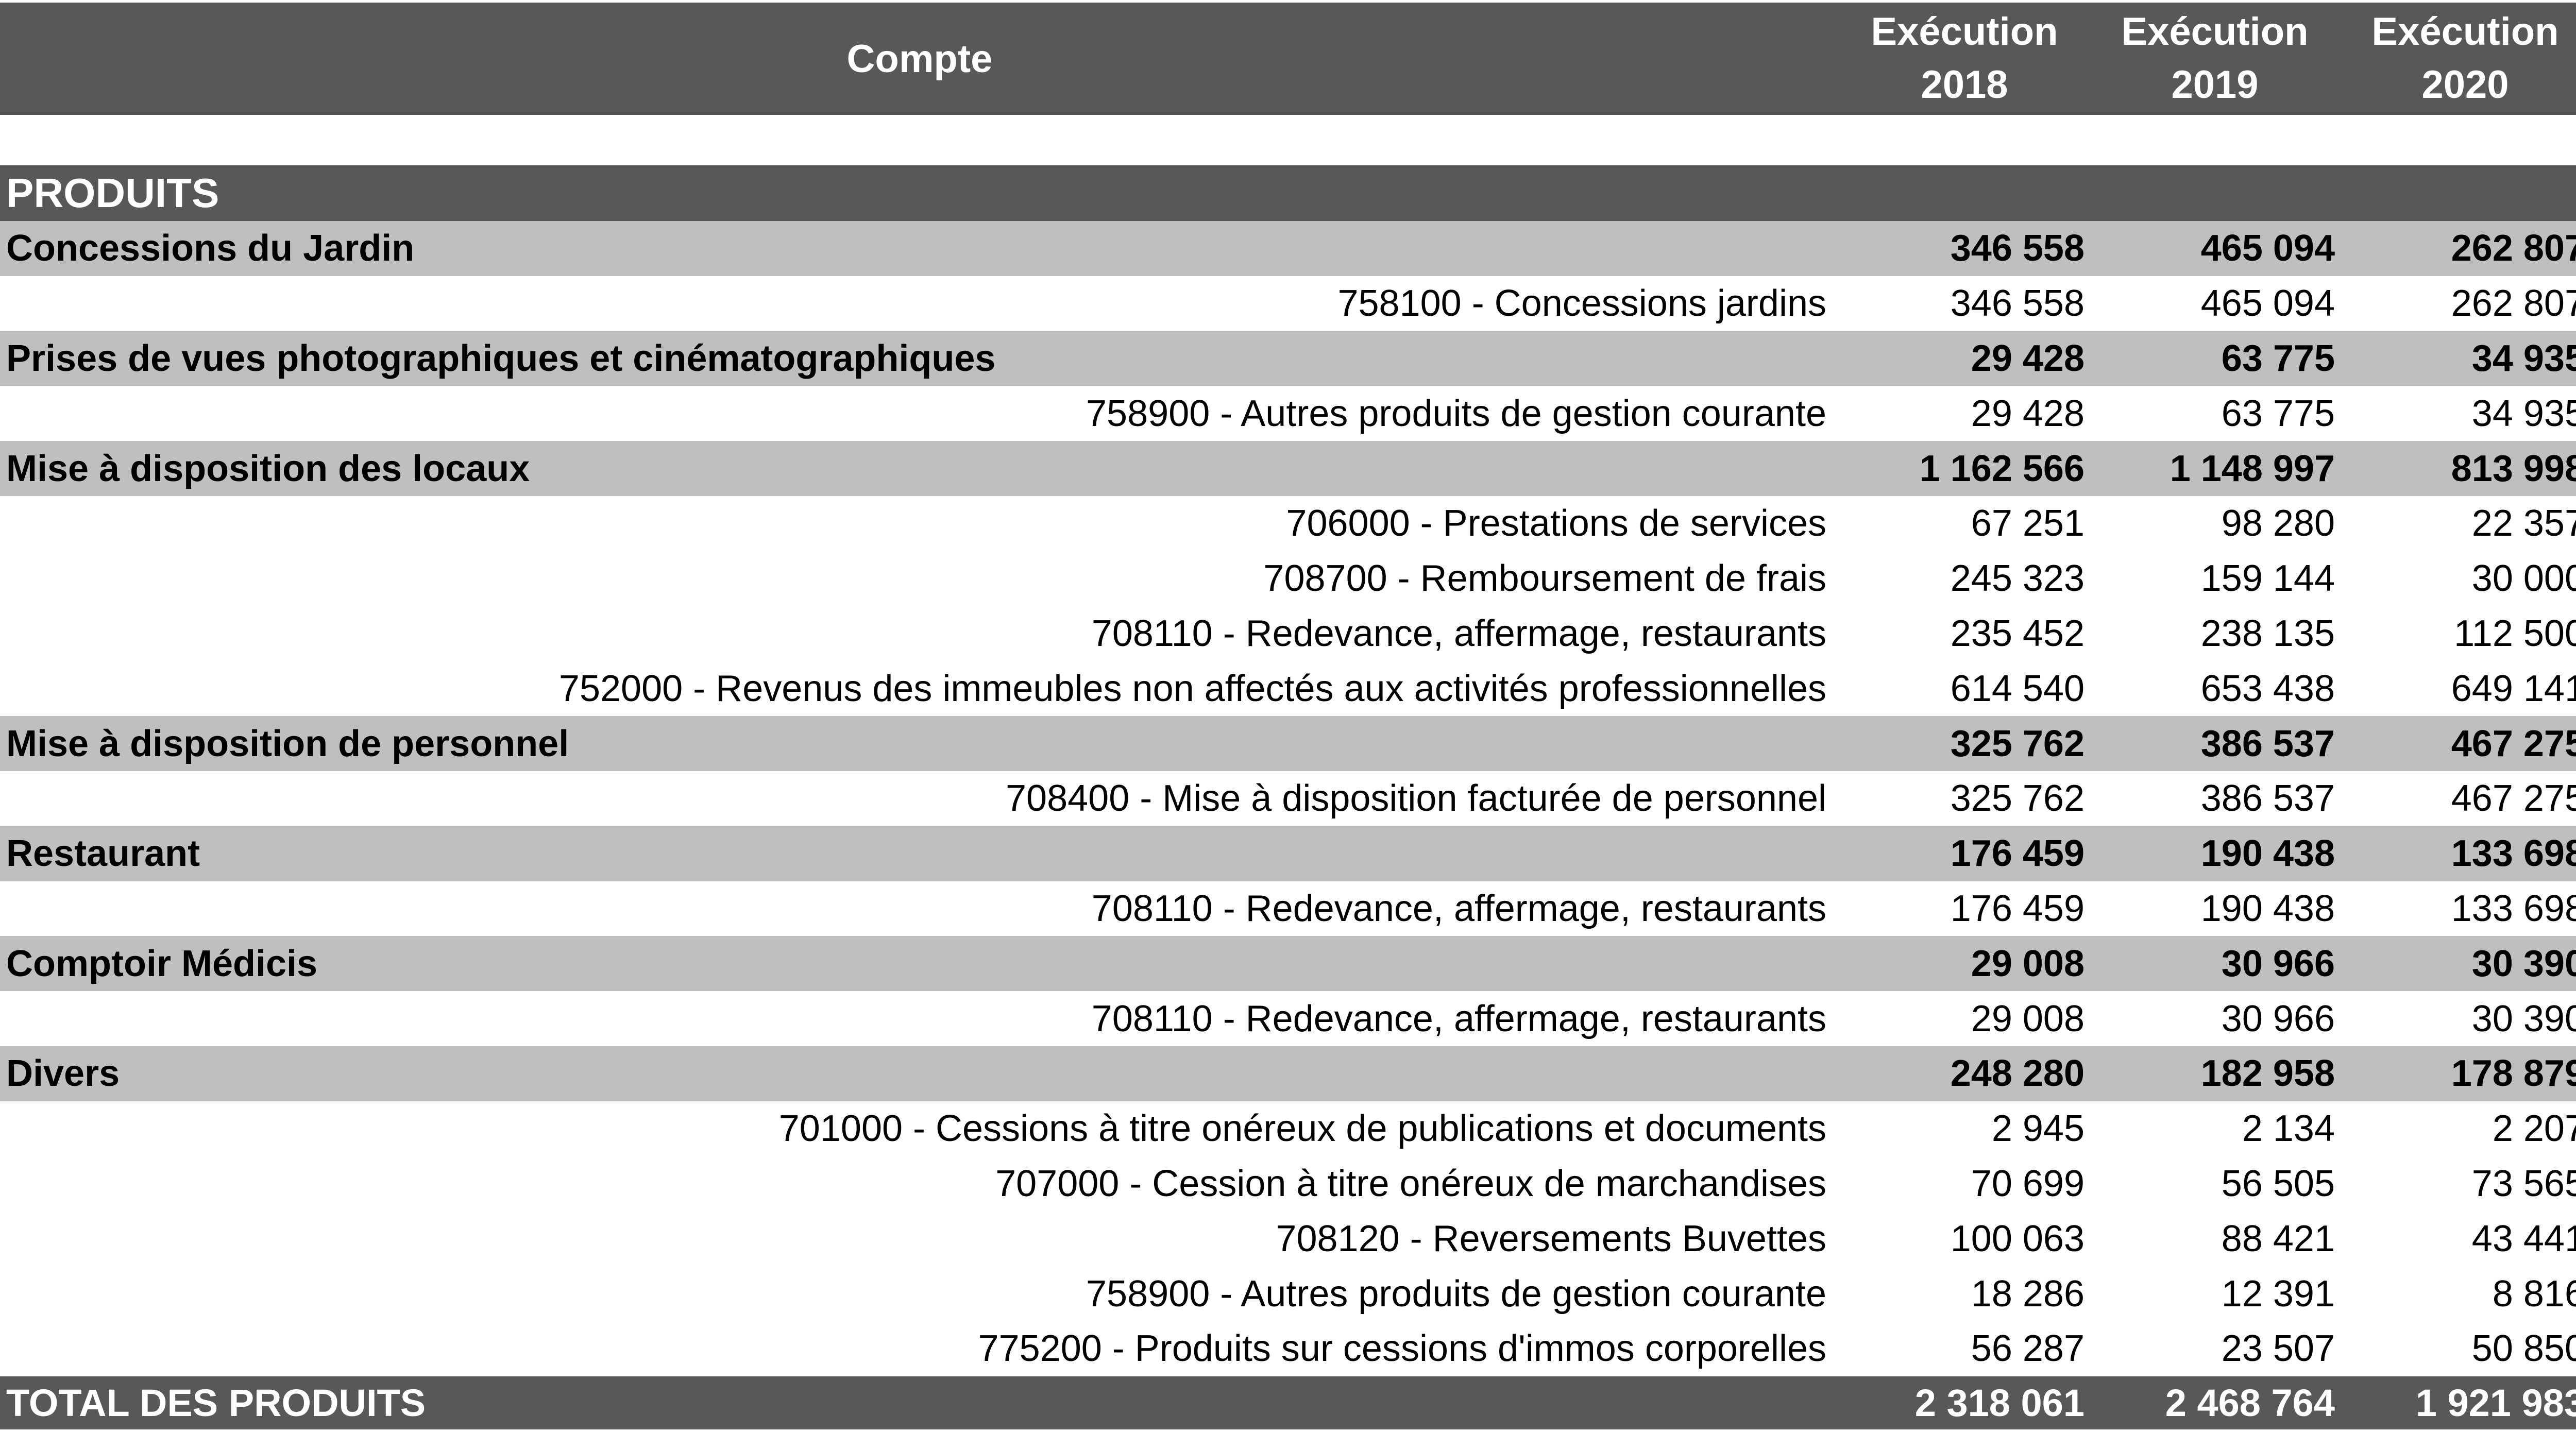 This screenshot has width=2576, height=1432. I want to click on value-cell: 159 144, so click(2267, 579).